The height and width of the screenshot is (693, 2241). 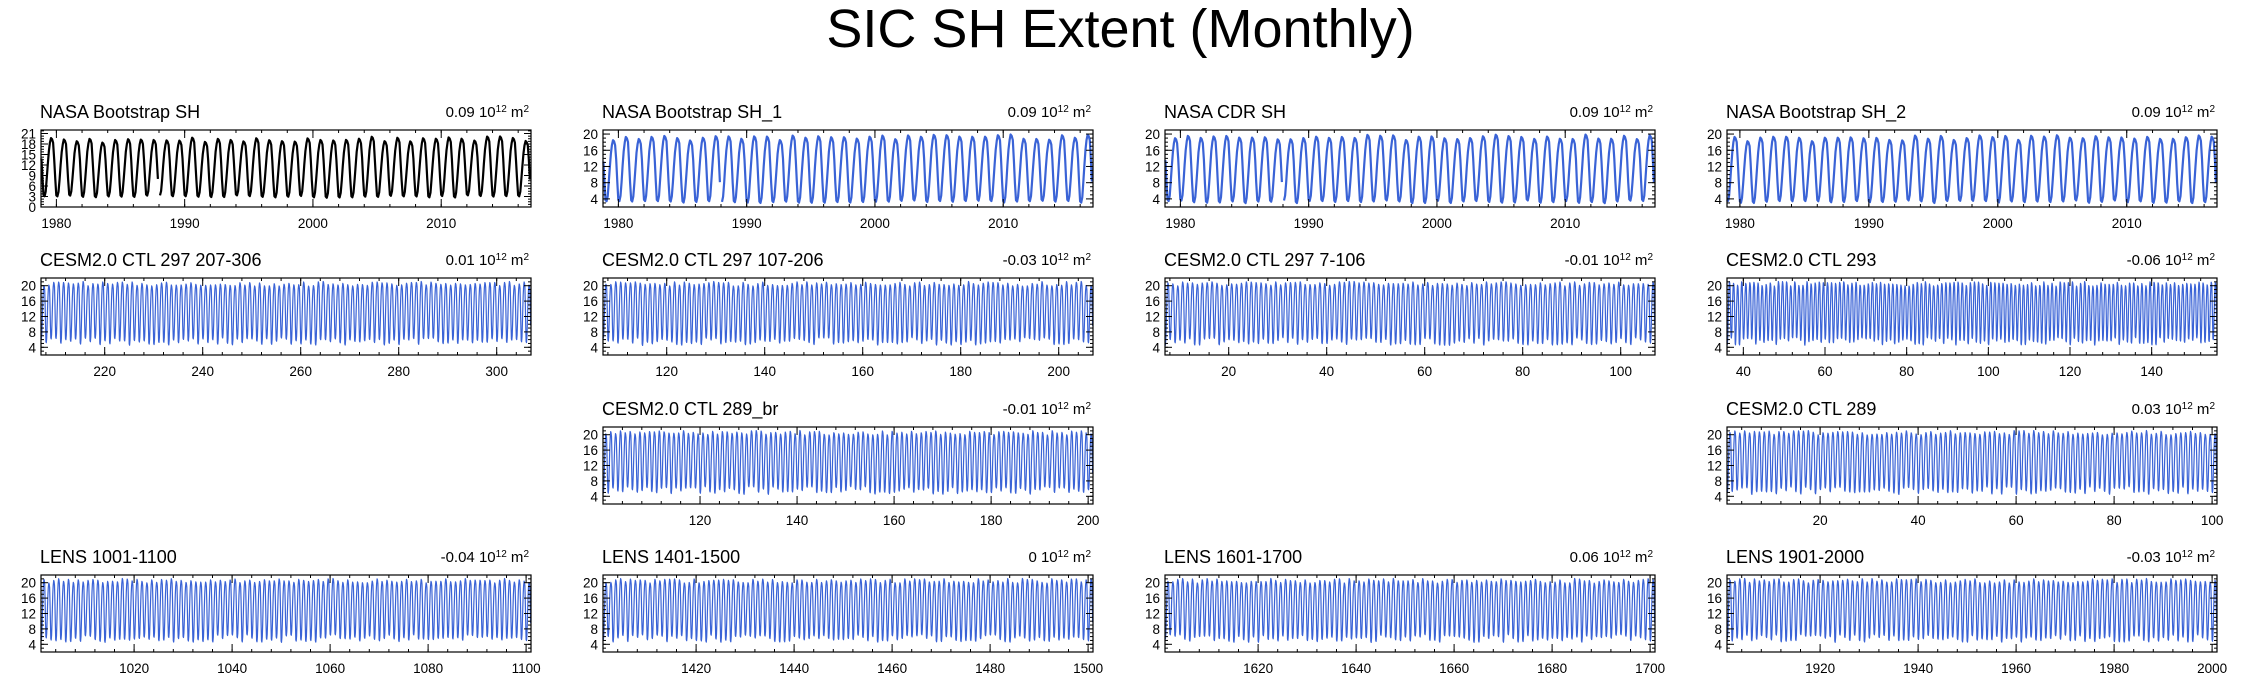 I want to click on x-tick-label: 40, so click(x=1918, y=520).